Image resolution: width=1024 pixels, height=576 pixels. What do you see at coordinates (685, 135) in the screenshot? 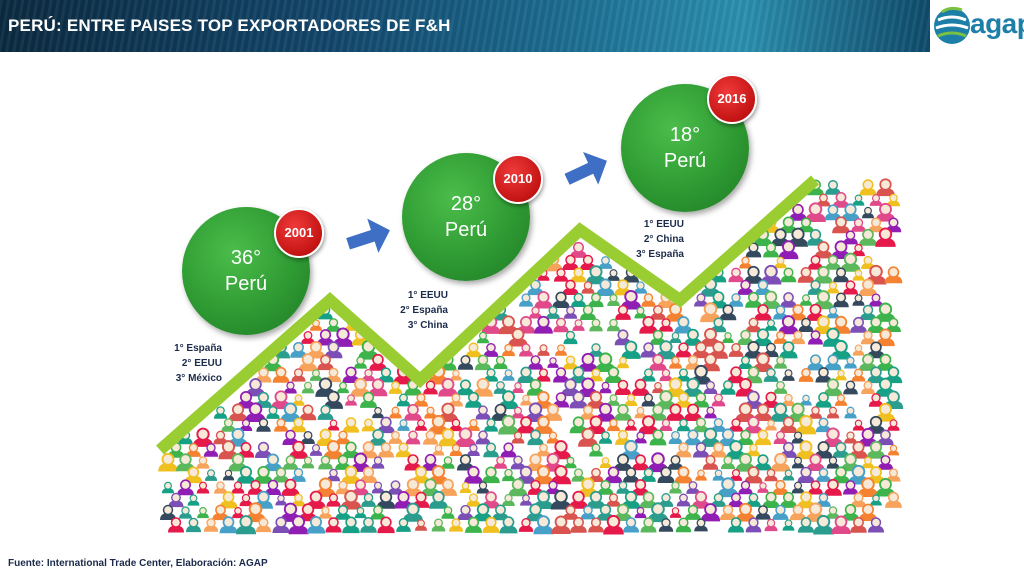
I see `rank-value: 18°` at bounding box center [685, 135].